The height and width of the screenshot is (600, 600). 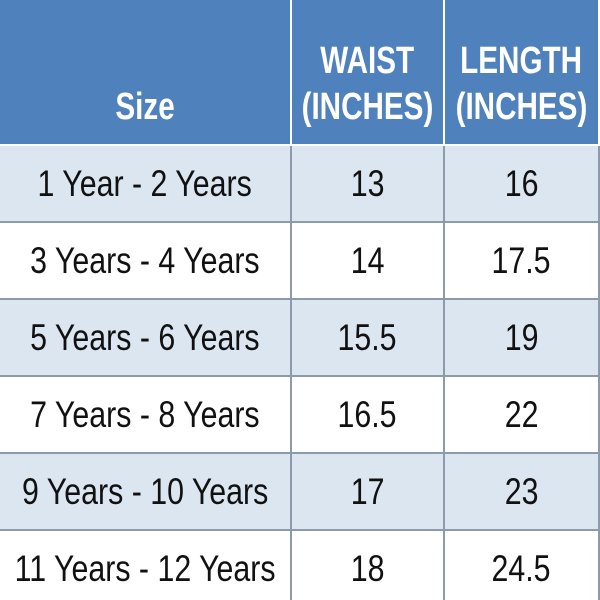 I want to click on table-cell: 13, so click(x=368, y=184).